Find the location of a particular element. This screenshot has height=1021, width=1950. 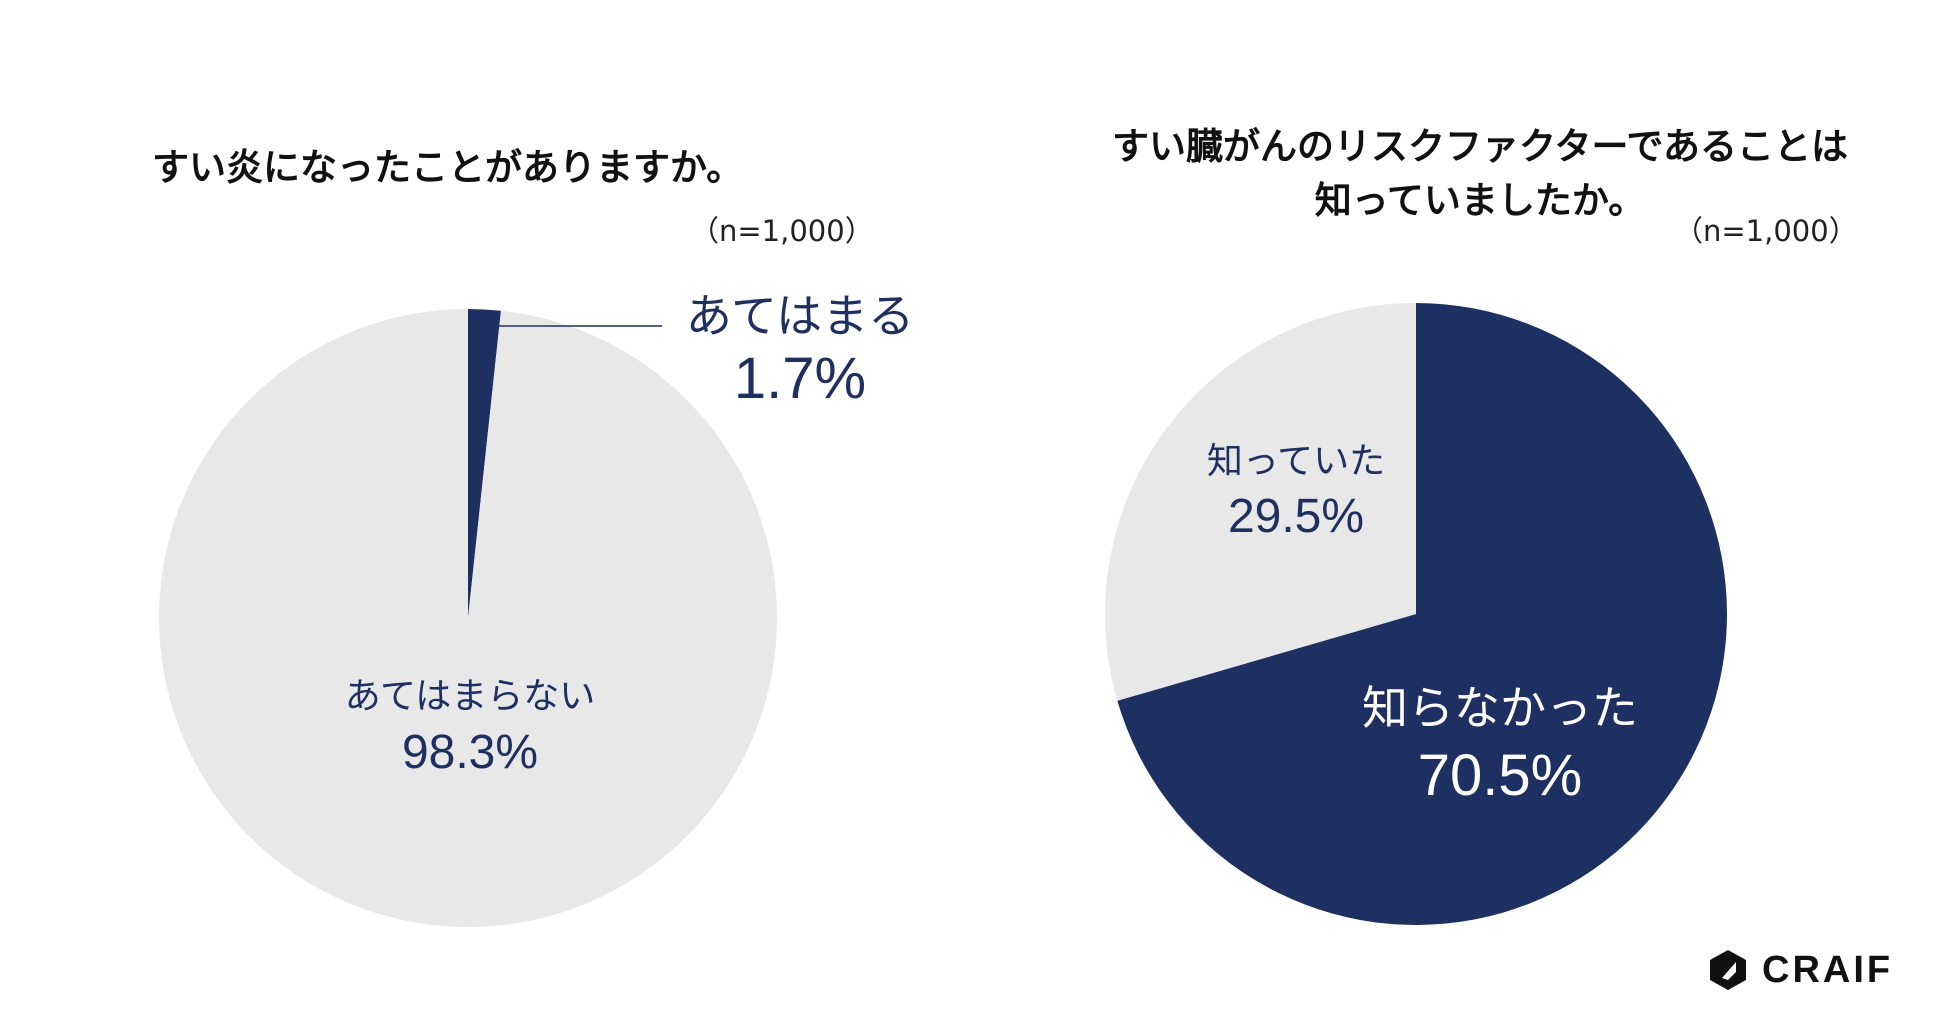

craif-logo-mark-icon is located at coordinates (1728, 970).